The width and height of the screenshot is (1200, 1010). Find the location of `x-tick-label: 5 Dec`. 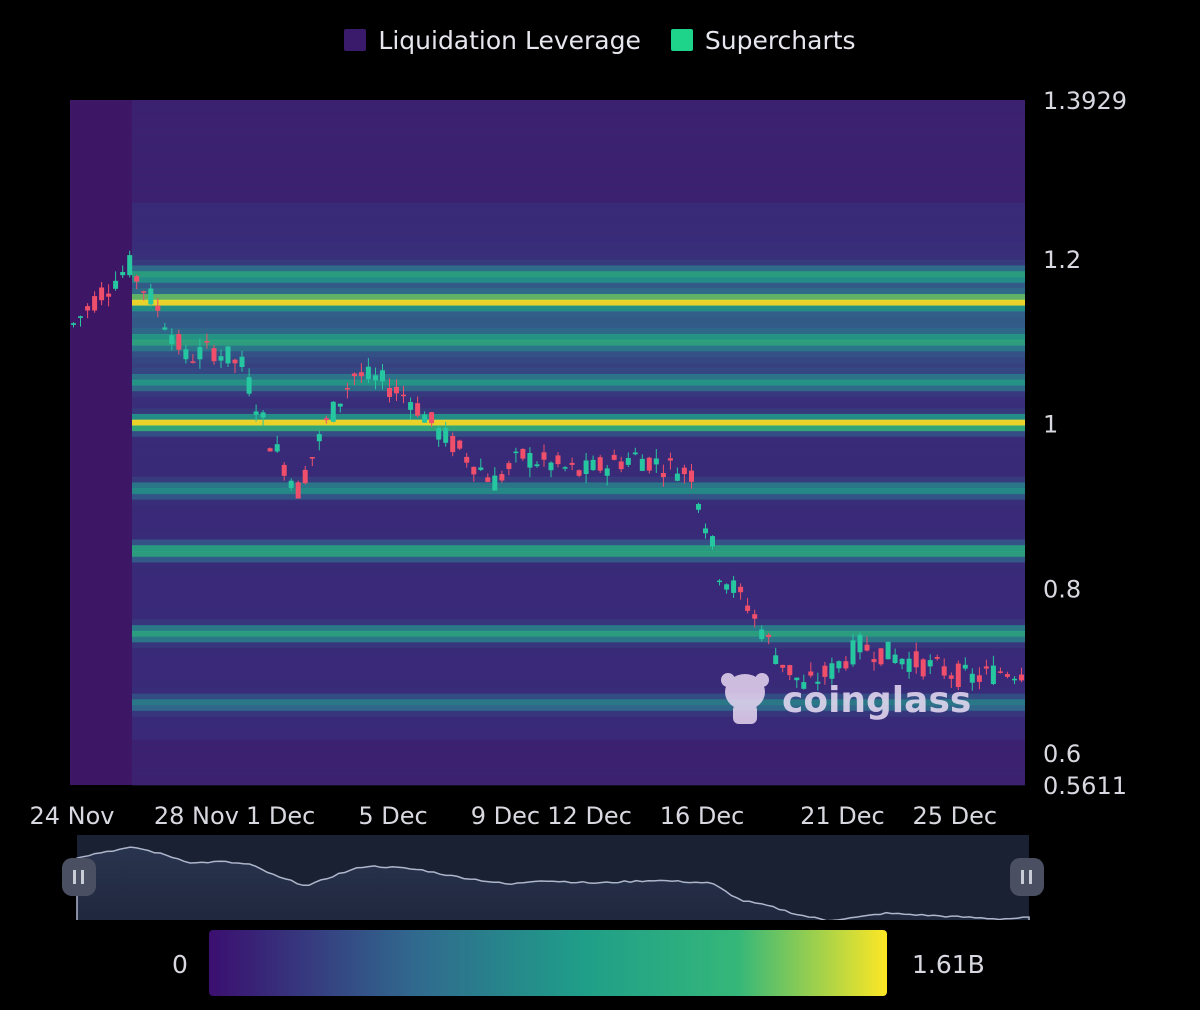

x-tick-label: 5 Dec is located at coordinates (392, 816).